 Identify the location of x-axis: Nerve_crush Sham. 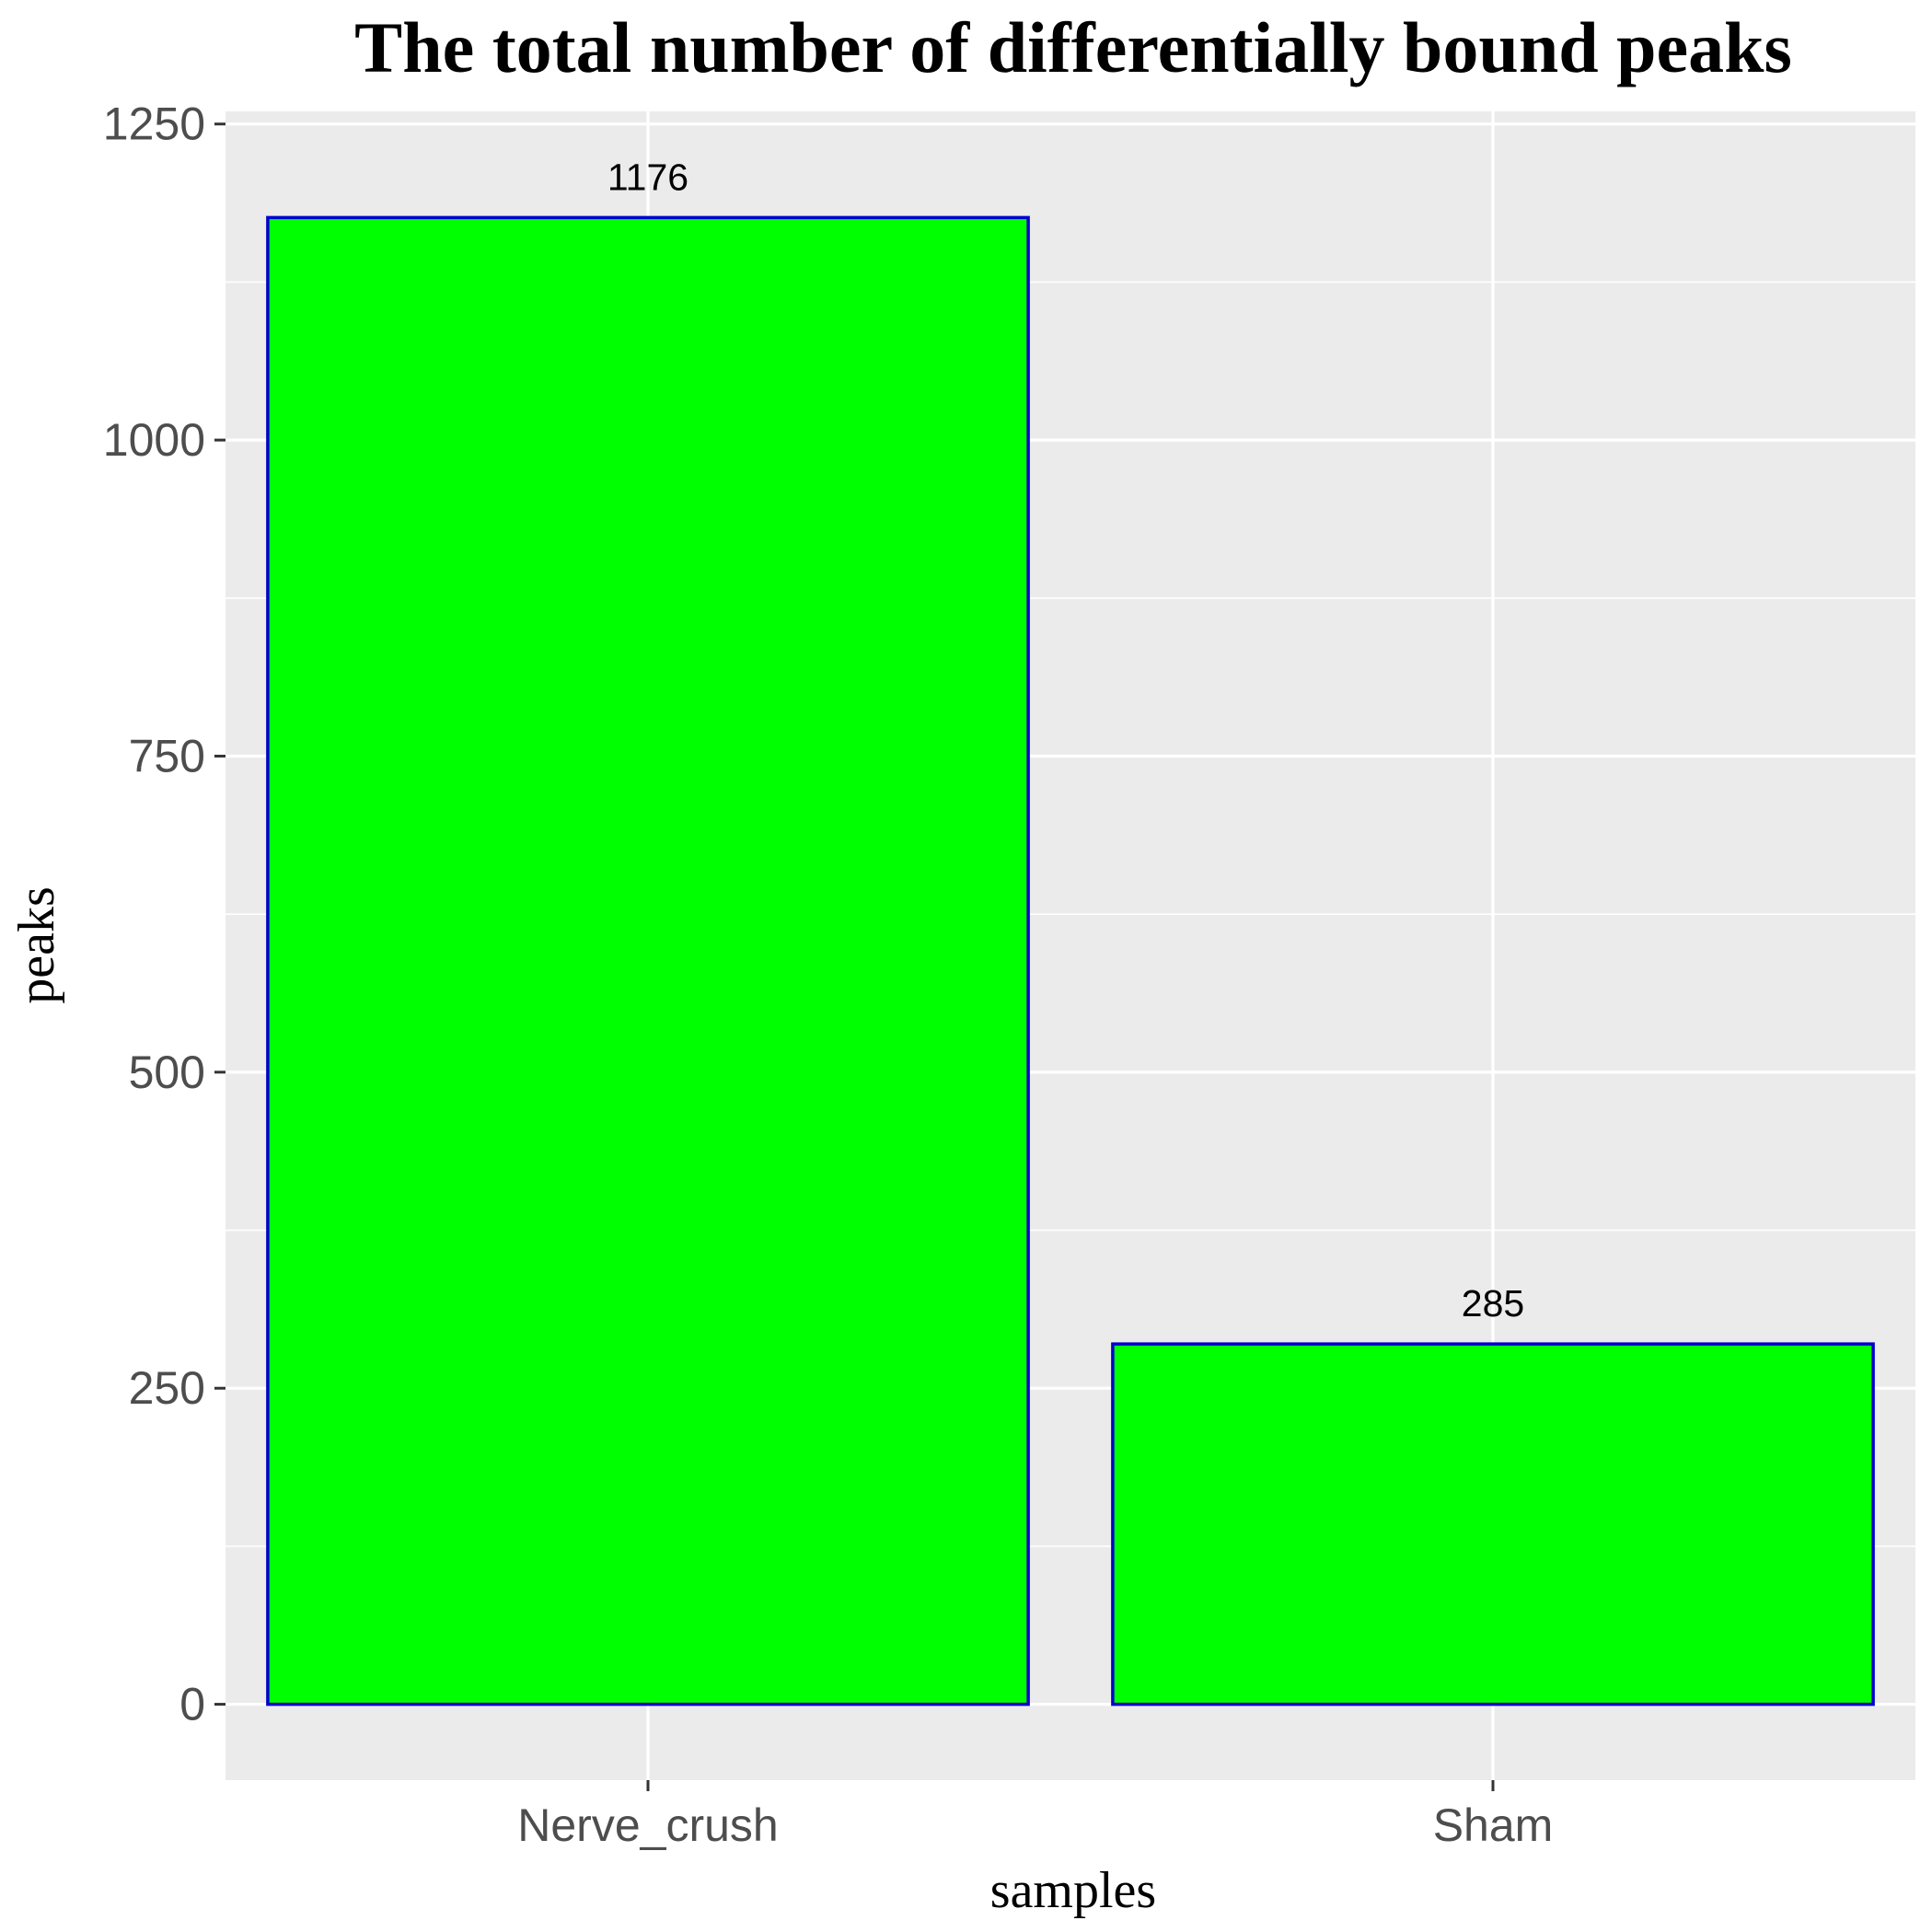
(1035, 1816).